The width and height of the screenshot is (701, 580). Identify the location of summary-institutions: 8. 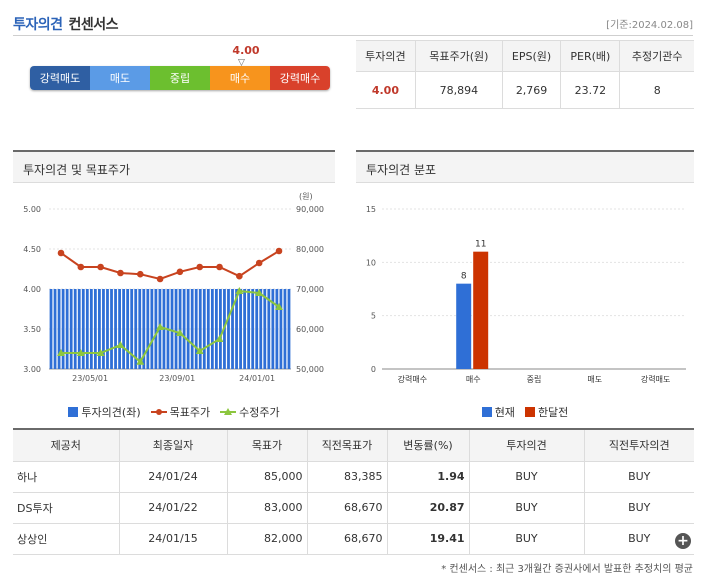
(656, 90).